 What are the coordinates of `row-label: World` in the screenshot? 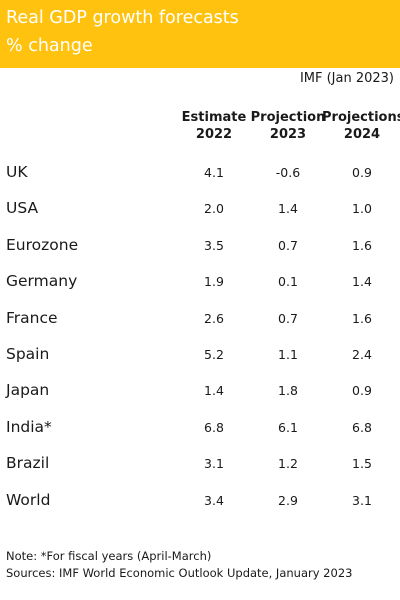 It's located at (28, 499).